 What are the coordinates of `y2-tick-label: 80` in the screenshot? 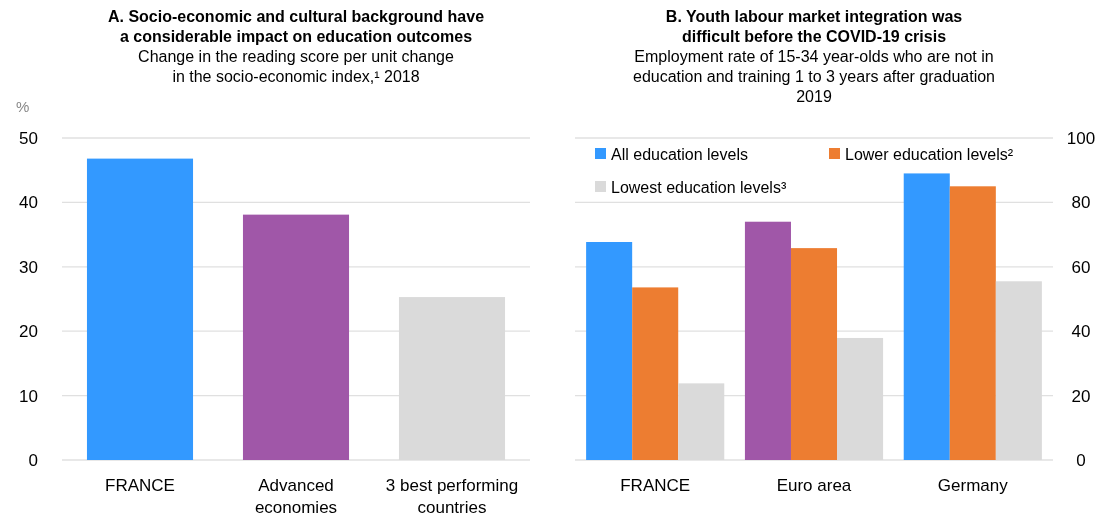 It's located at (1081, 203).